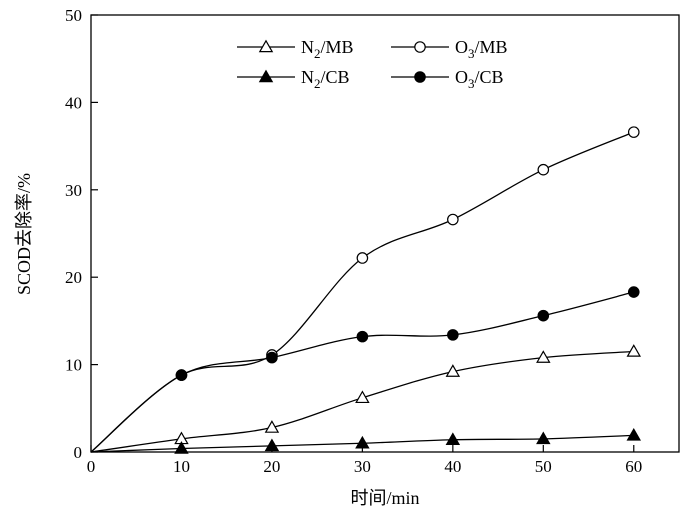 This screenshot has height=516, width=700. Describe the element at coordinates (633, 466) in the screenshot. I see `x-tick-label: 60` at that location.